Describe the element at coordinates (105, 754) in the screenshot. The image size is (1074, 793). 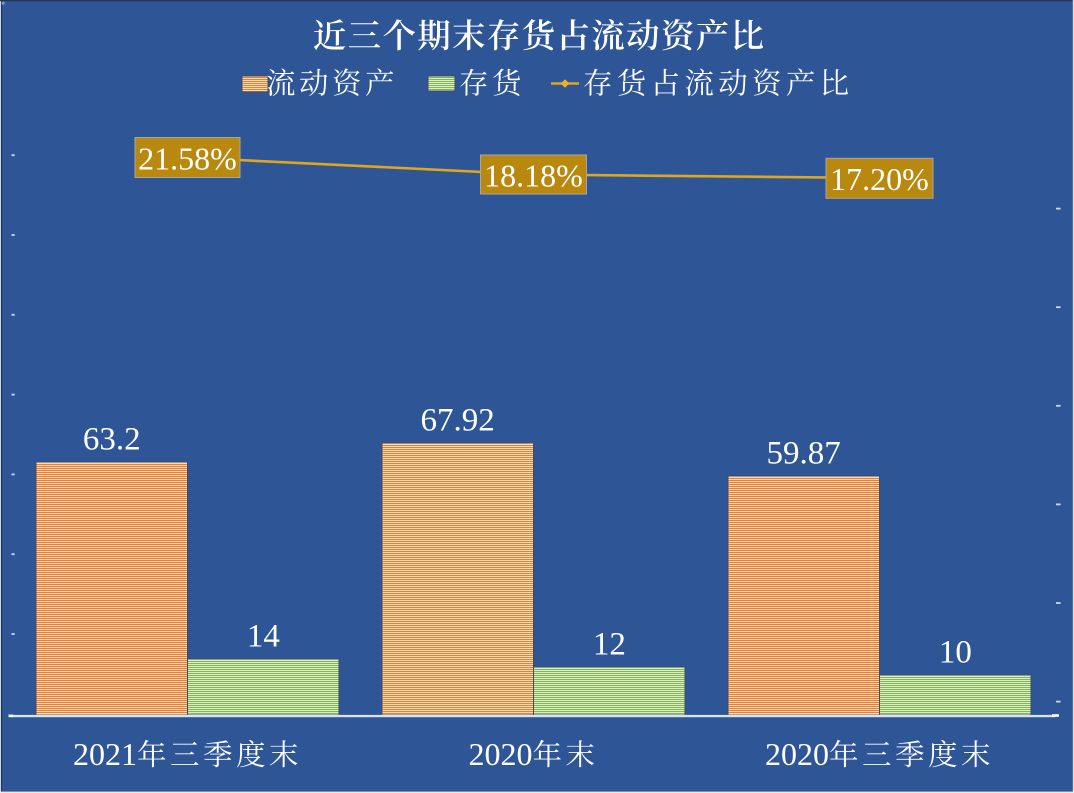
I see `svg-text: 2021` at that location.